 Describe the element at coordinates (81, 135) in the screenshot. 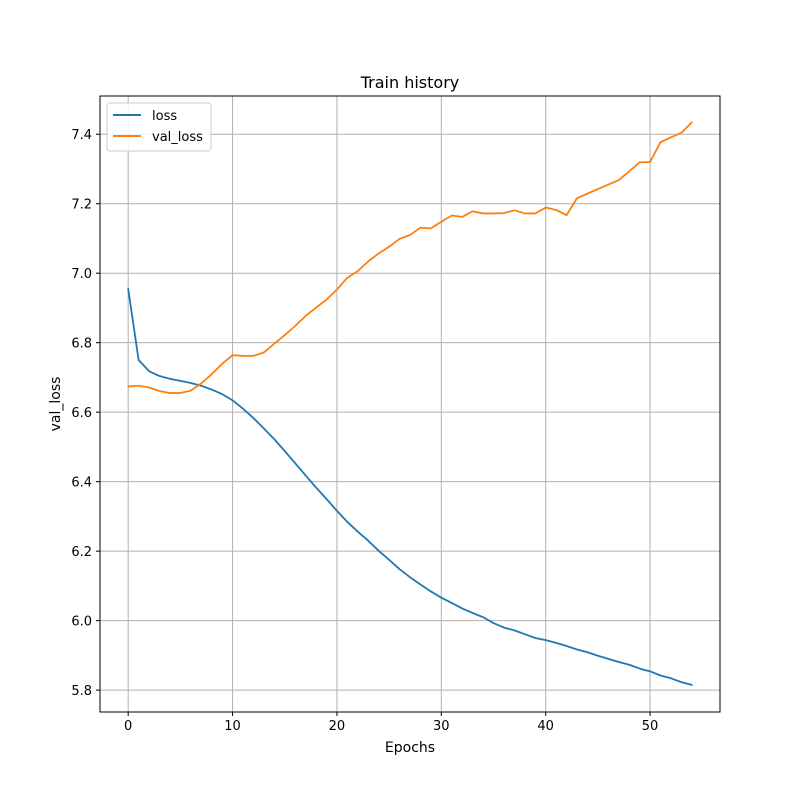

I see `y-tick-label: 7.4` at that location.